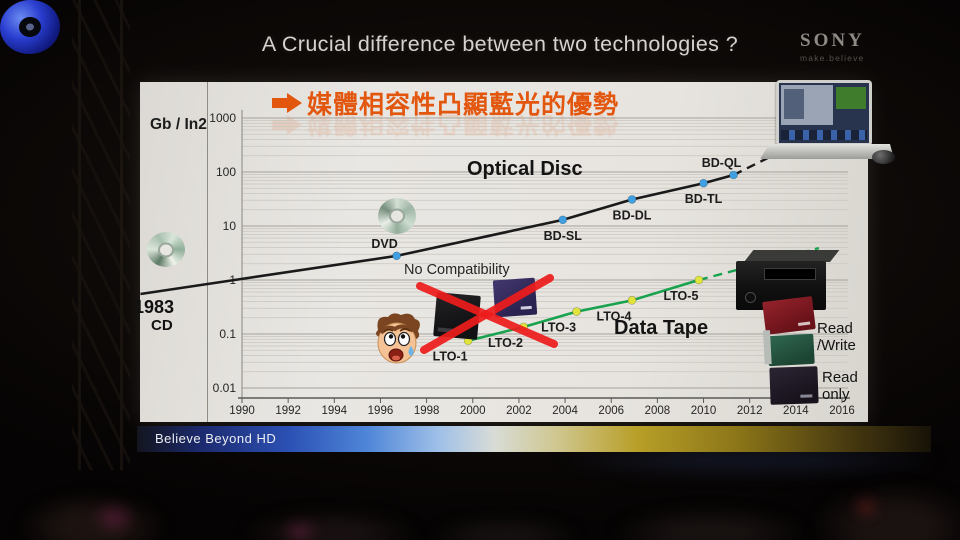 This screenshot has height=540, width=960. What do you see at coordinates (789, 315) in the screenshot?
I see `lto-cartridge-red` at bounding box center [789, 315].